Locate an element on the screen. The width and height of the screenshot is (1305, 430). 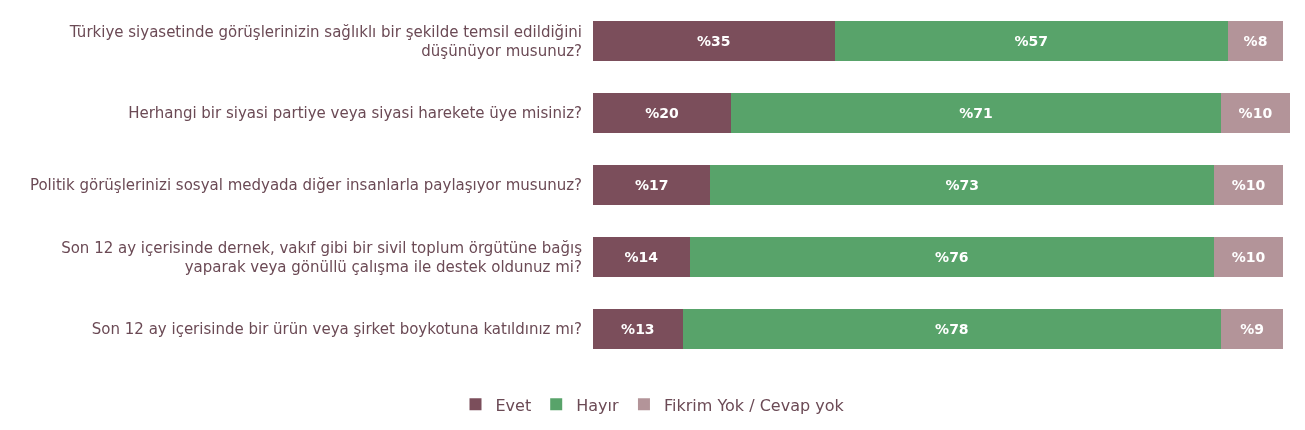
data-label: %9 is located at coordinates (1252, 329).